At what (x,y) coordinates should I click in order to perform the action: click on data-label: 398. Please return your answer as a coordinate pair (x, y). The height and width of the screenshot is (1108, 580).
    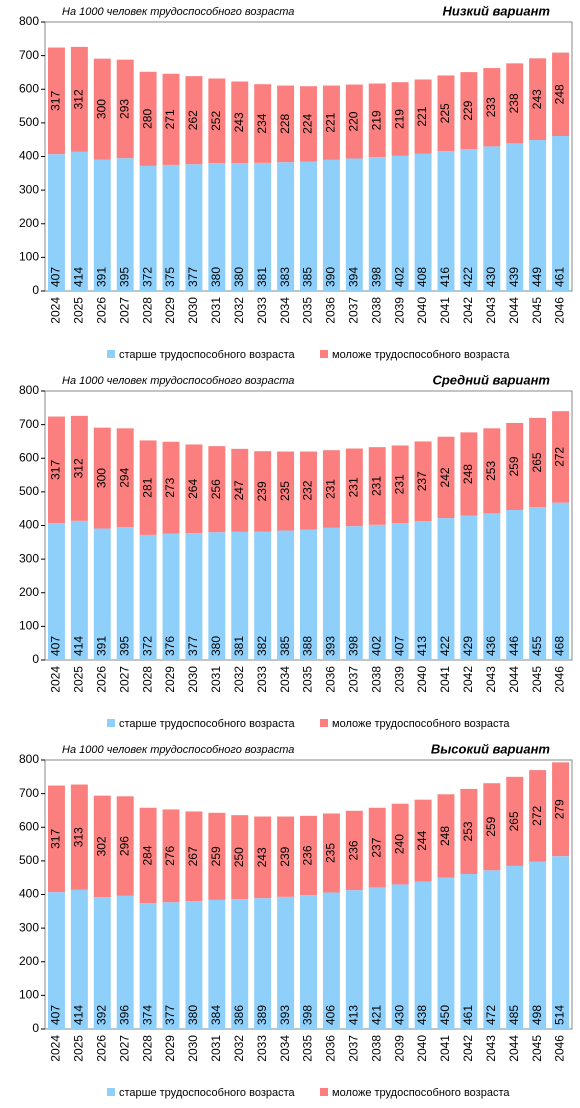
    Looking at the image, I should click on (376, 277).